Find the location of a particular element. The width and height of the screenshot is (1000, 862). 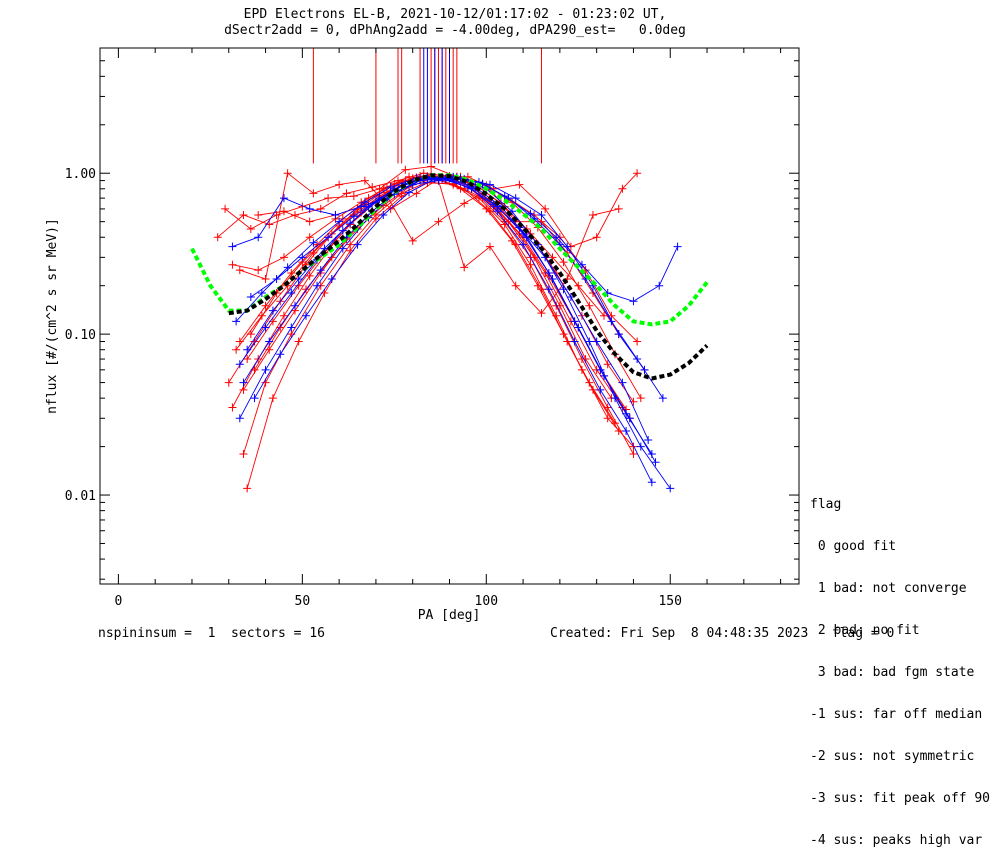

flag-legend-entry: 1 bad: not converge is located at coordinates (888, 588).